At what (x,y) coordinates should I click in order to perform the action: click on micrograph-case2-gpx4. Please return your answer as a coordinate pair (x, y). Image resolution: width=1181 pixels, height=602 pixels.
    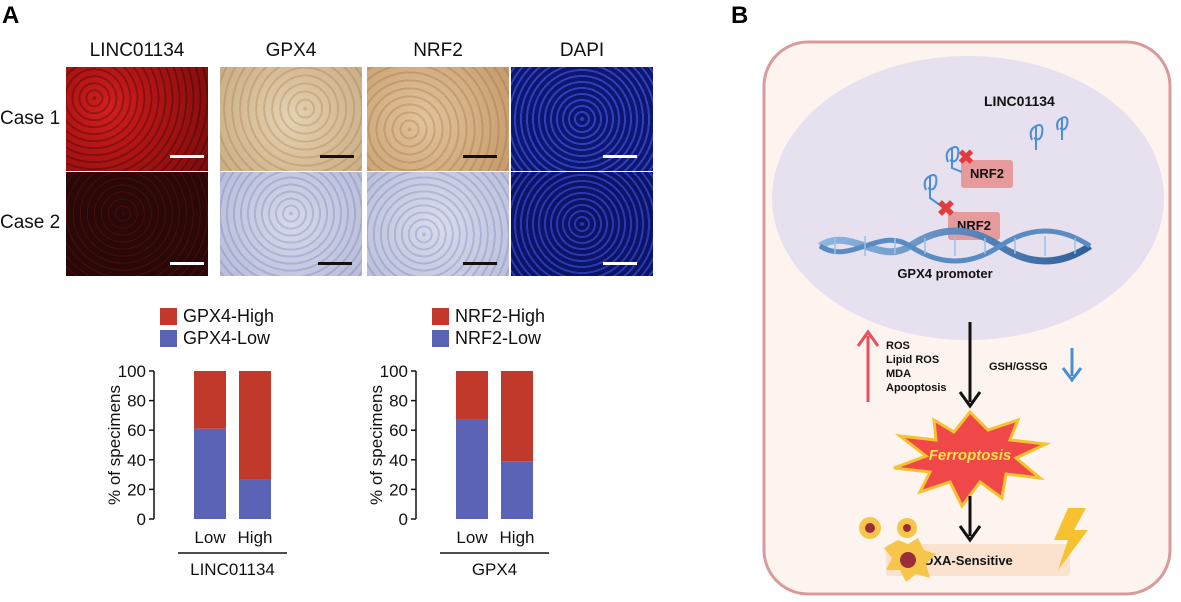
    Looking at the image, I should click on (291, 224).